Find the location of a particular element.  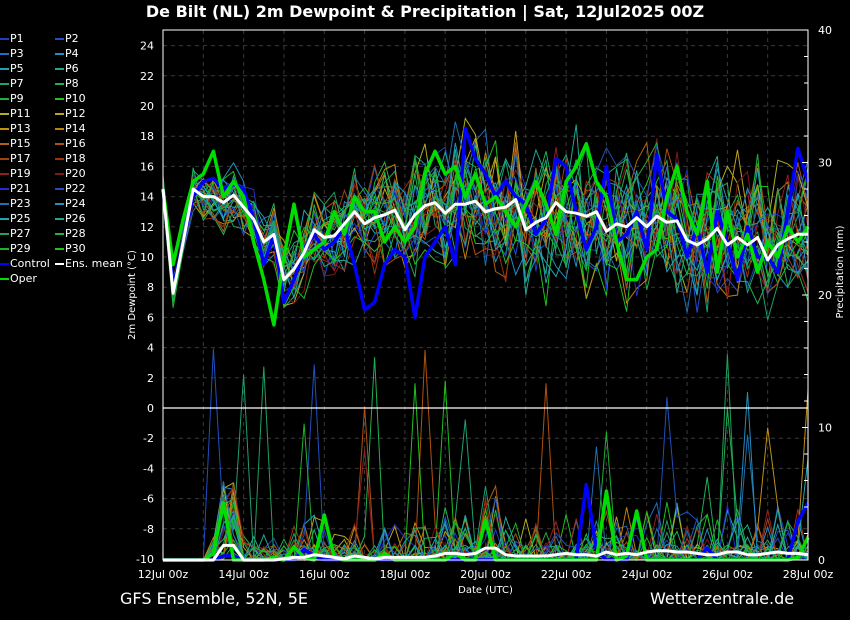

legend-item: Control is located at coordinates (25, 264).